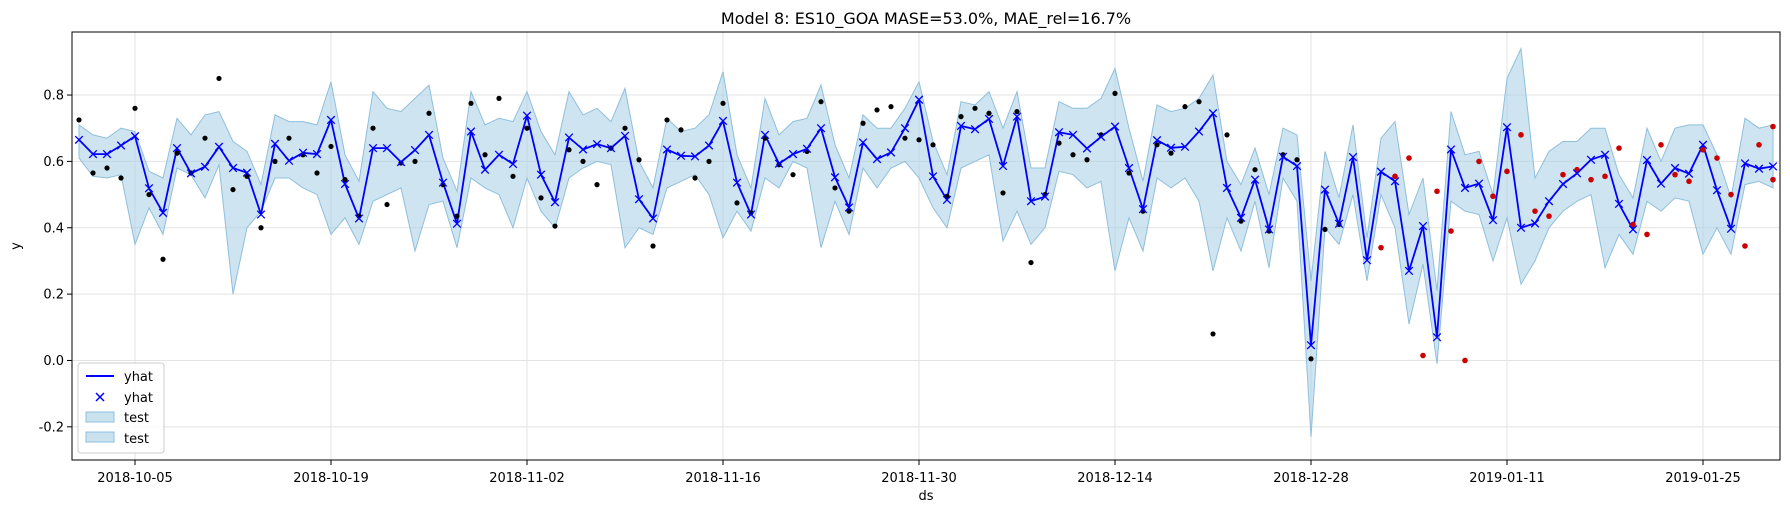 This screenshot has width=1790, height=512. What do you see at coordinates (55, 262) in the screenshot?
I see `y-axis-ticks: -0.2 0.0 0.2 0.4 0.6 0.8` at bounding box center [55, 262].